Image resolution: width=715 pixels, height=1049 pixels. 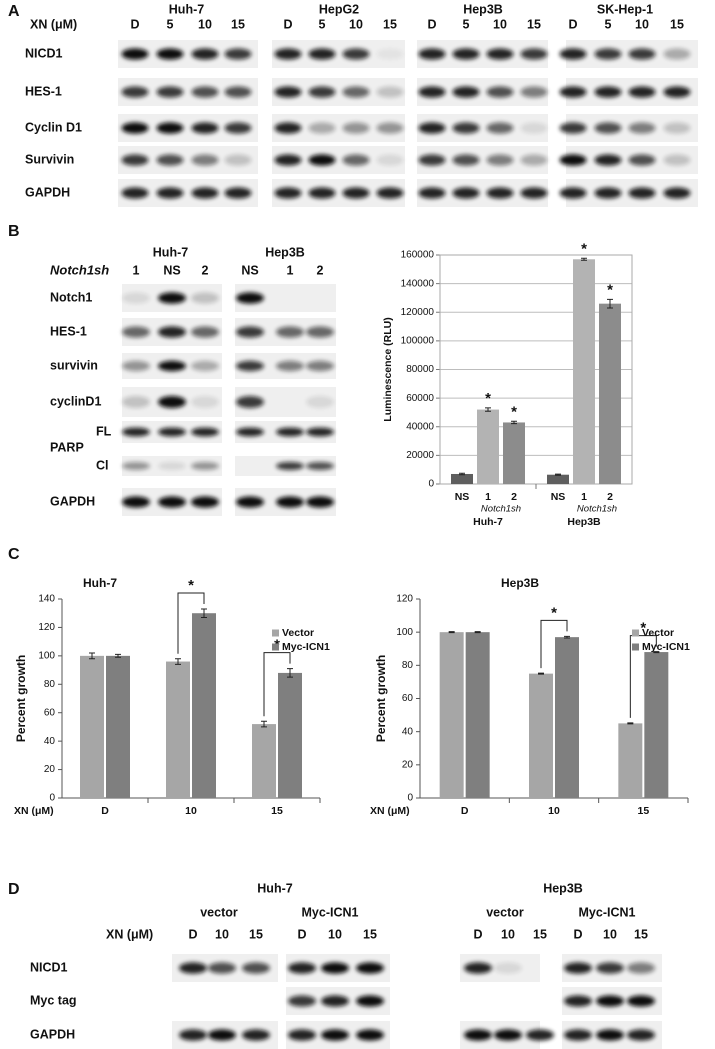 I want to click on legend-label: Vector, so click(x=658, y=633).